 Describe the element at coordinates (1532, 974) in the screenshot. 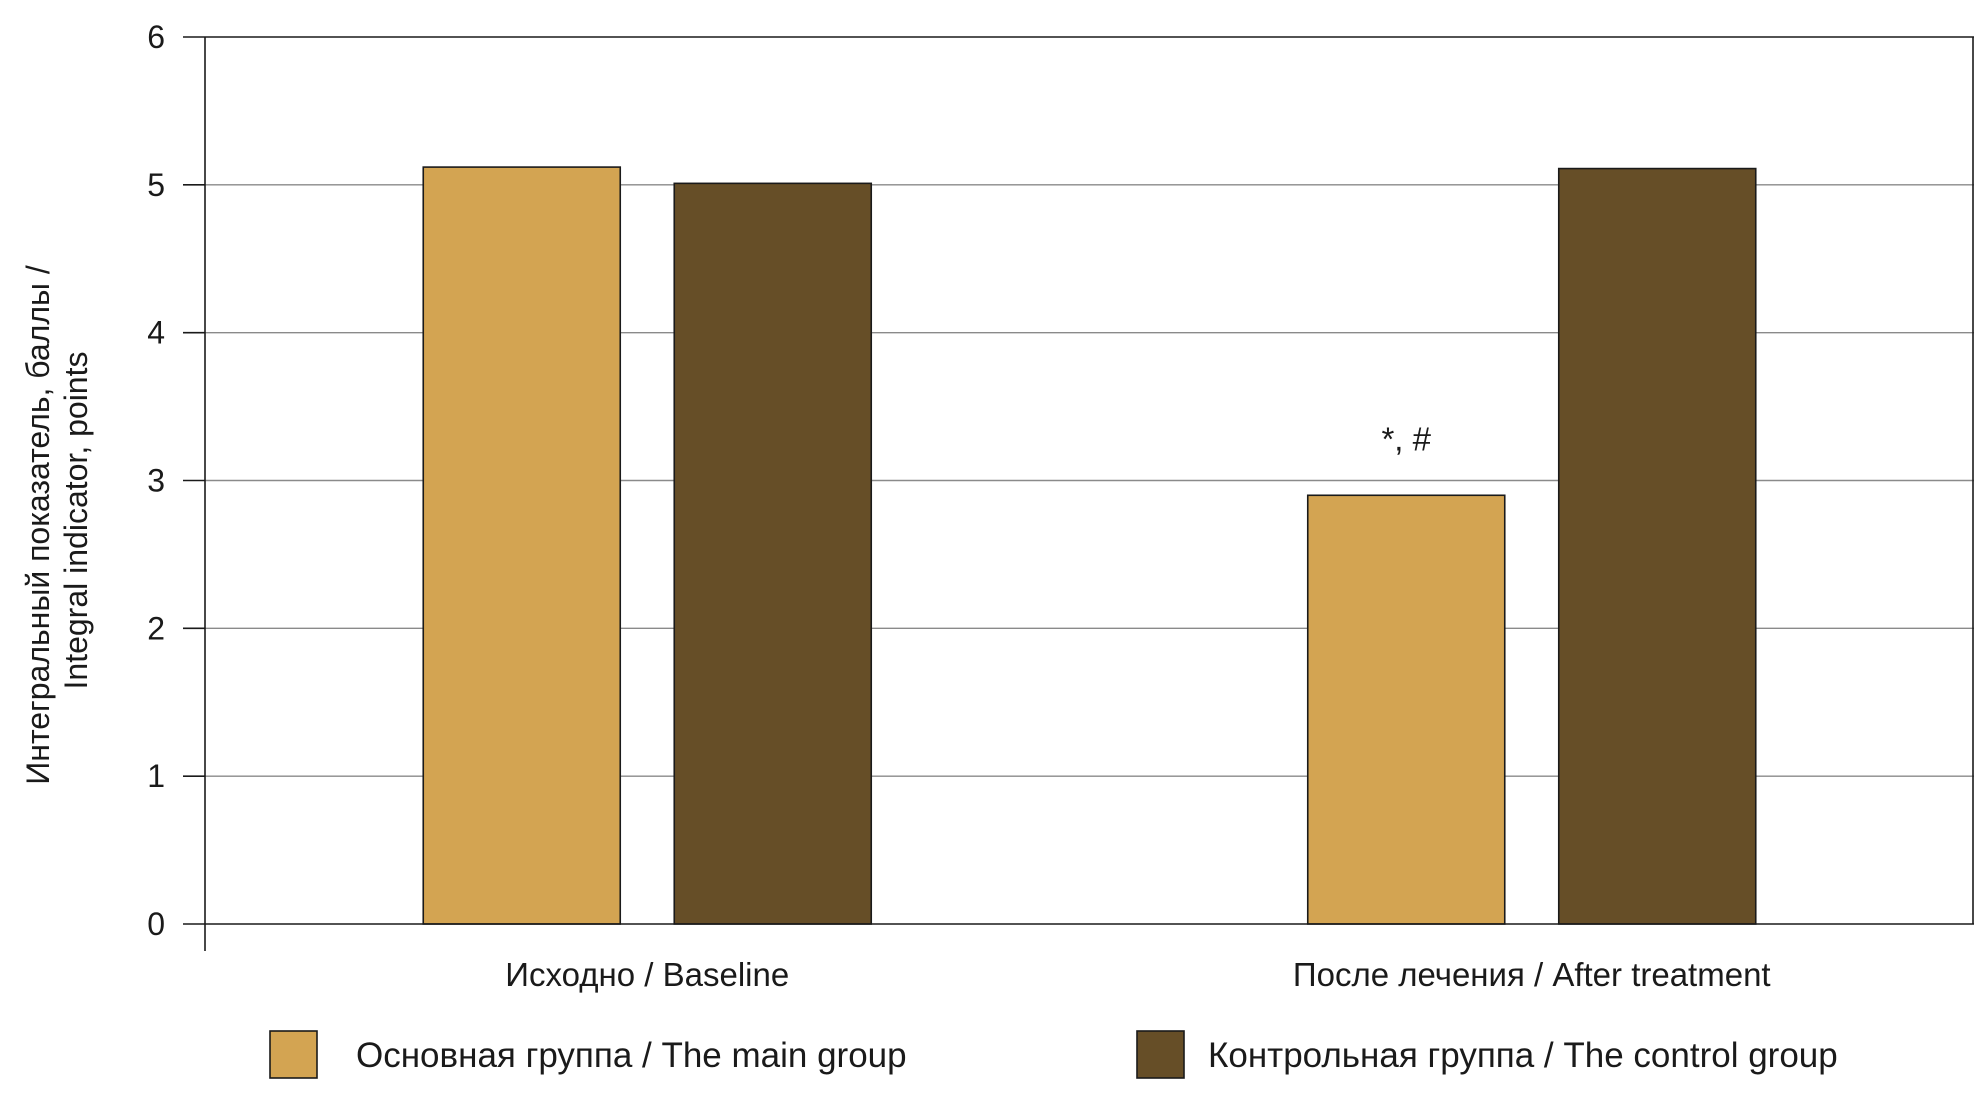

I see `category-label-1: После лечения / After treatment` at that location.